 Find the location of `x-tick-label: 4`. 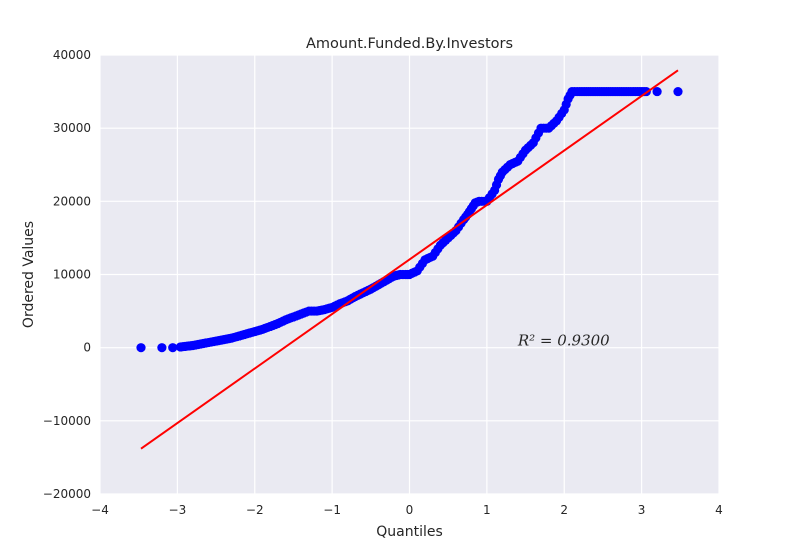

x-tick-label: 4 is located at coordinates (719, 510).